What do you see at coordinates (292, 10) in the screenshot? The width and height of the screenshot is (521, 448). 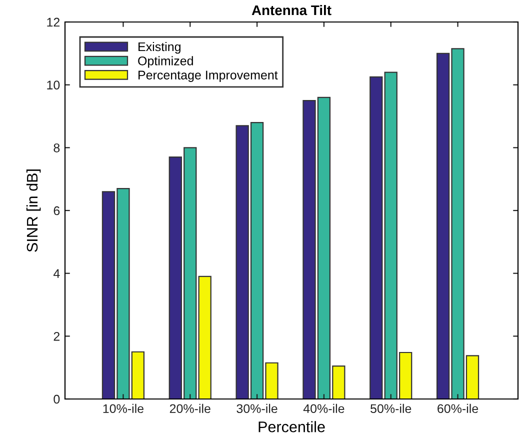 I see `chart-title: Antenna Tilt` at bounding box center [292, 10].